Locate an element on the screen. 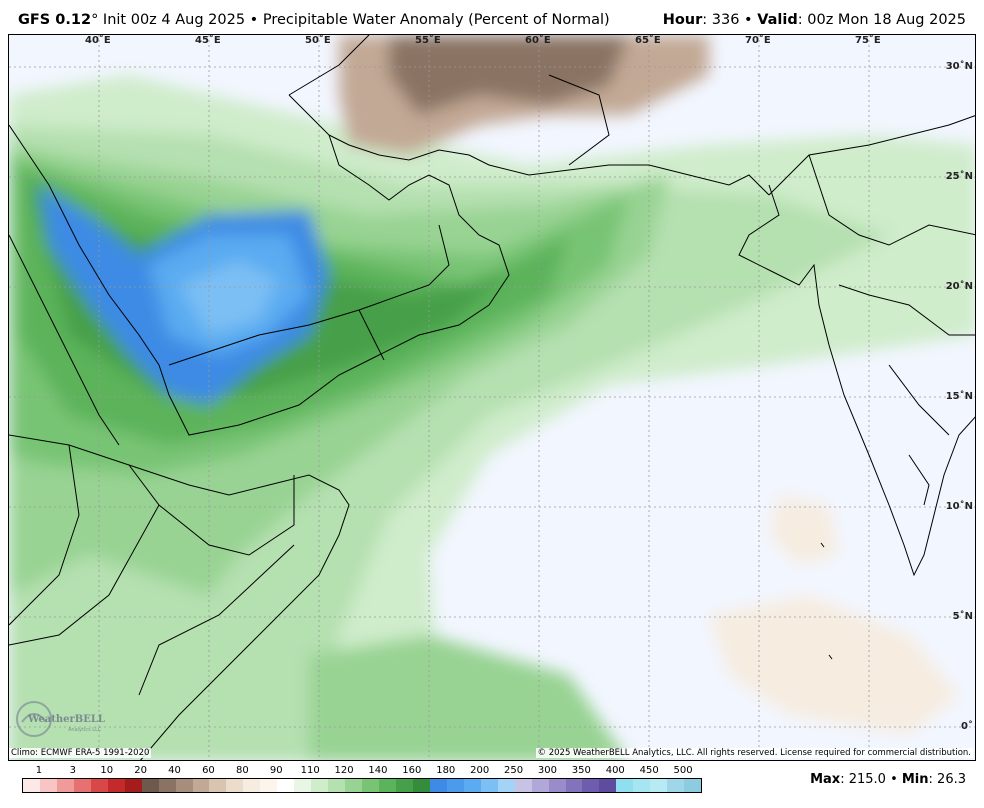 This screenshot has width=984, height=808. max-min-readout: Max: 215.0 • Min: 26.3 is located at coordinates (888, 779).